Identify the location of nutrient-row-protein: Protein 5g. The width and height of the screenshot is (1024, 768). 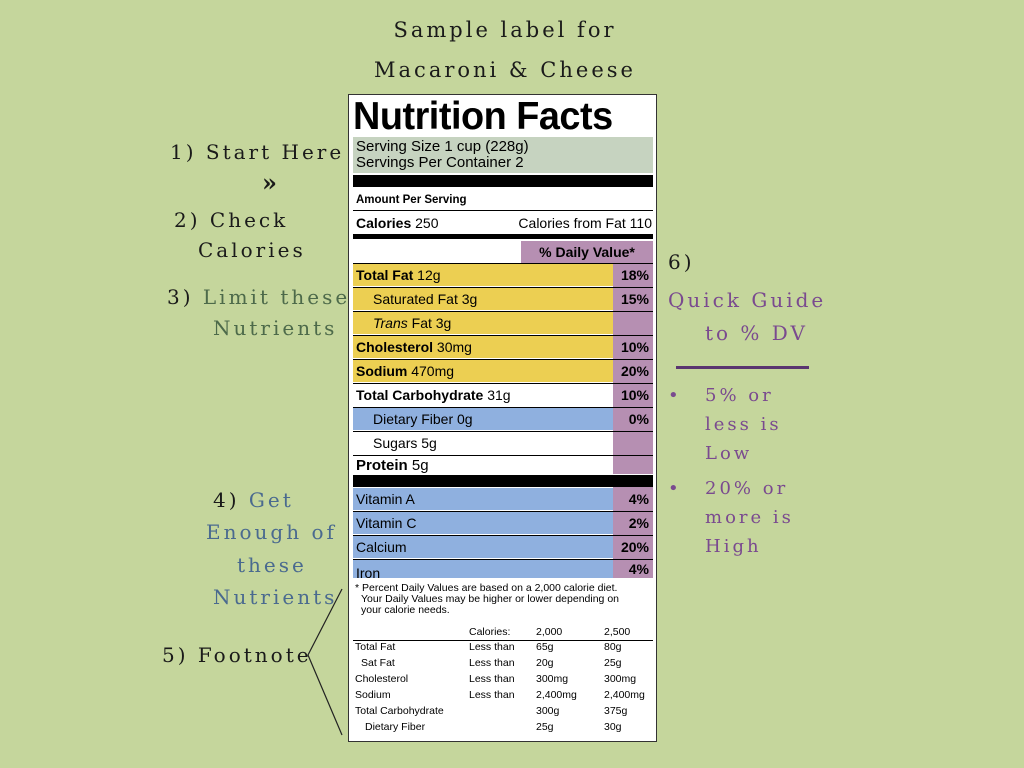
(392, 465).